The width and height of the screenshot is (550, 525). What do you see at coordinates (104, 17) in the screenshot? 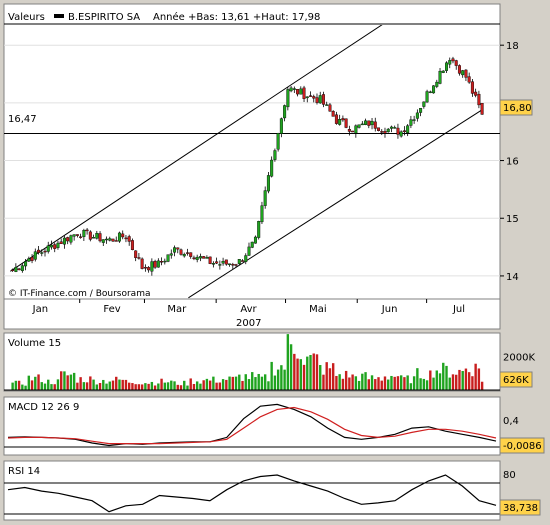
I see `stock-name: B.ESPIRITO SA` at bounding box center [104, 17].